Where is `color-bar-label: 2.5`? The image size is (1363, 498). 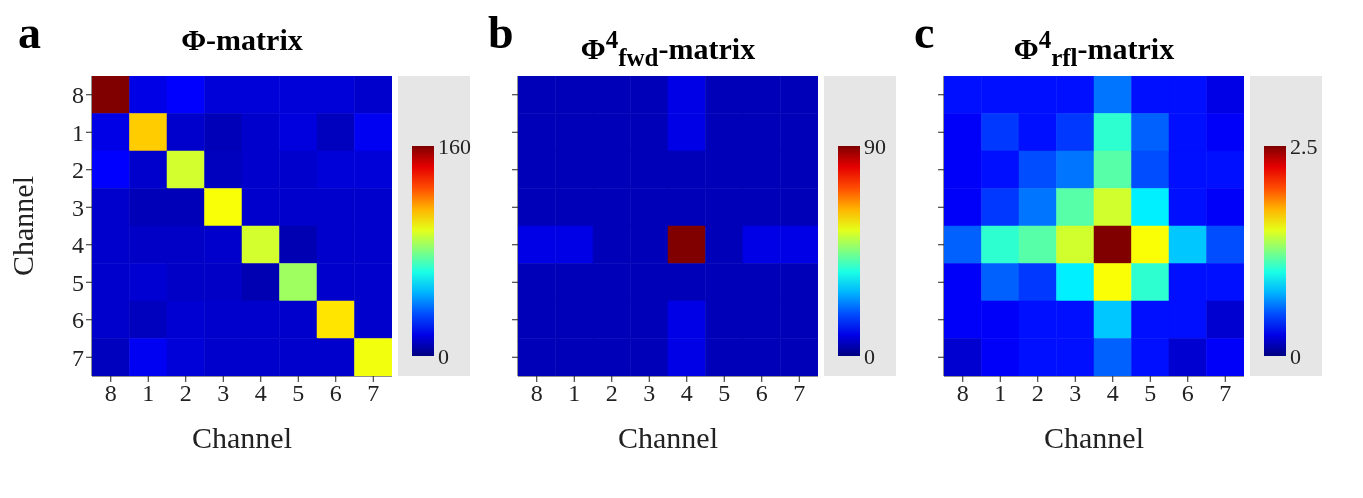 color-bar-label: 2.5 is located at coordinates (1304, 146).